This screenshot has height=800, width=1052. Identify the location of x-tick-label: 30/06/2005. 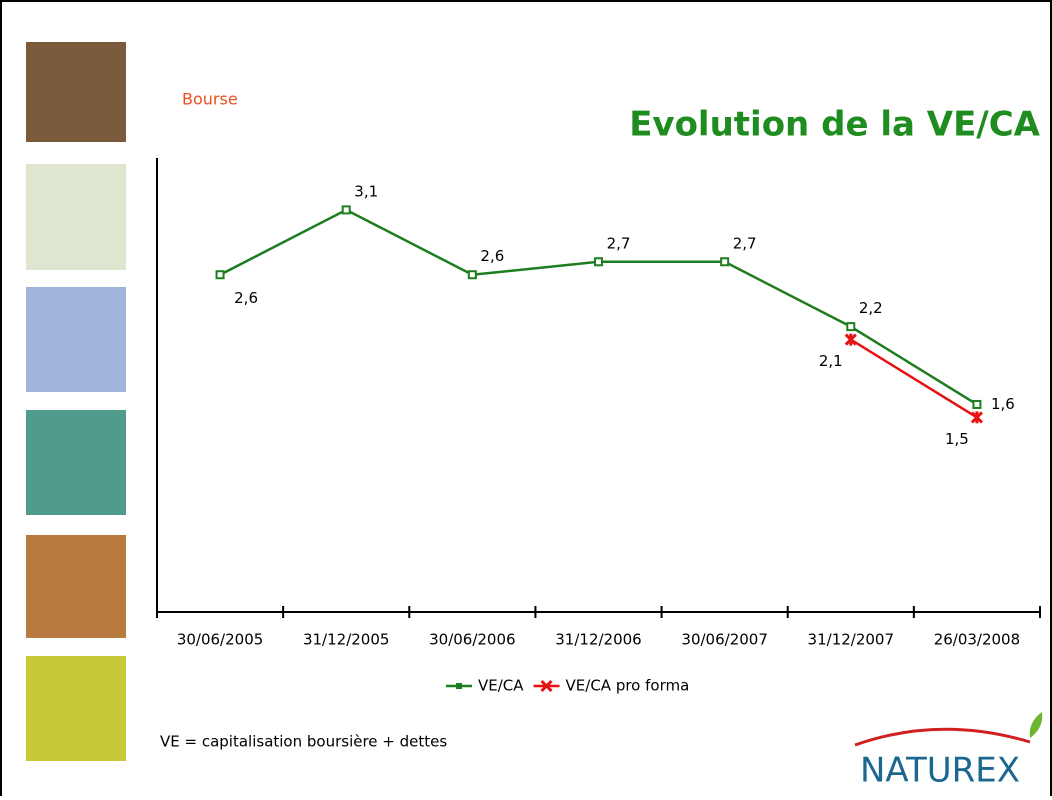
(220, 640).